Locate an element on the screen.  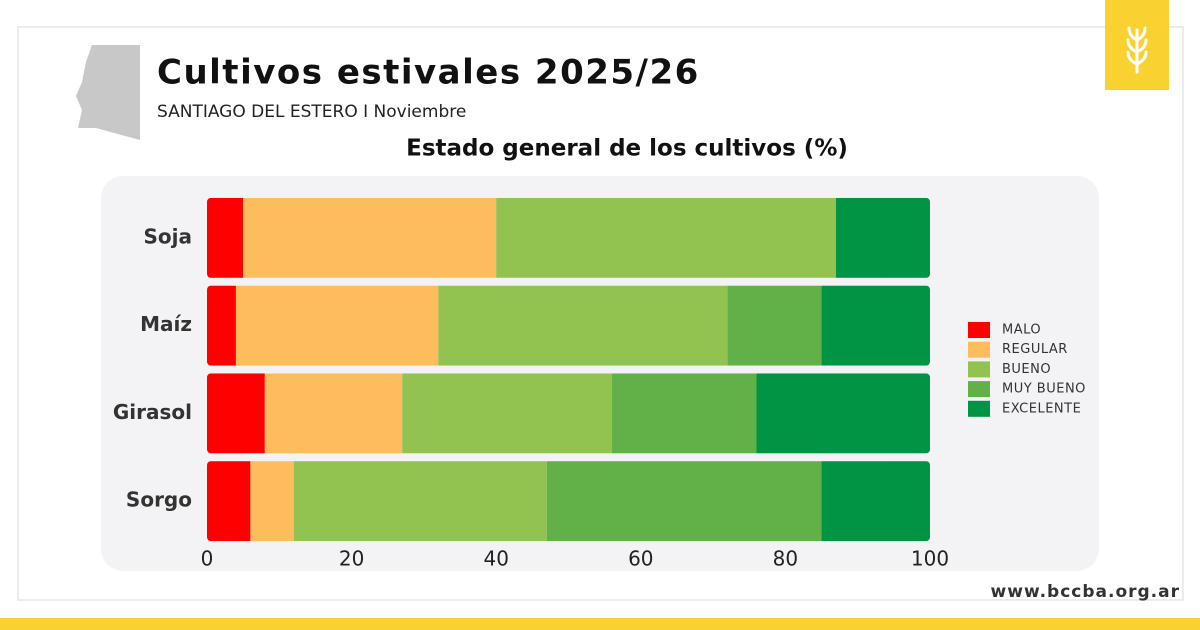
y-tick-label: Sorgo is located at coordinates (159, 500).